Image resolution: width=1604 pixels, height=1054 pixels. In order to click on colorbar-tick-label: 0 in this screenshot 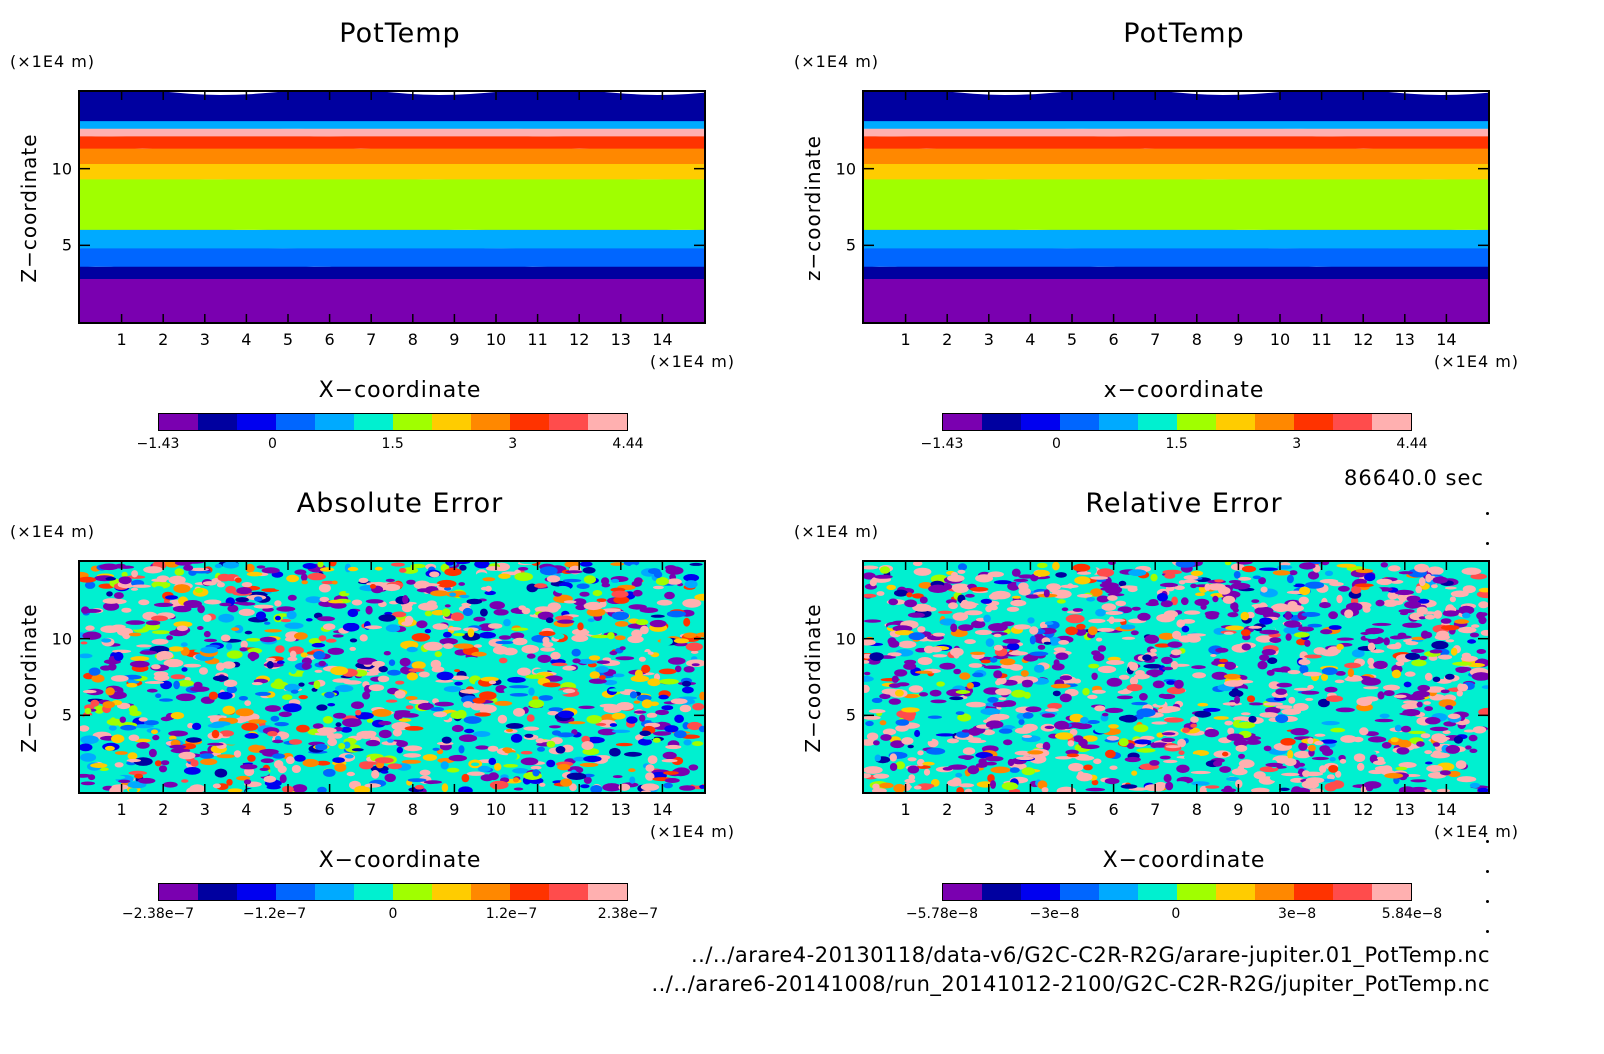, I will do `click(272, 444)`.